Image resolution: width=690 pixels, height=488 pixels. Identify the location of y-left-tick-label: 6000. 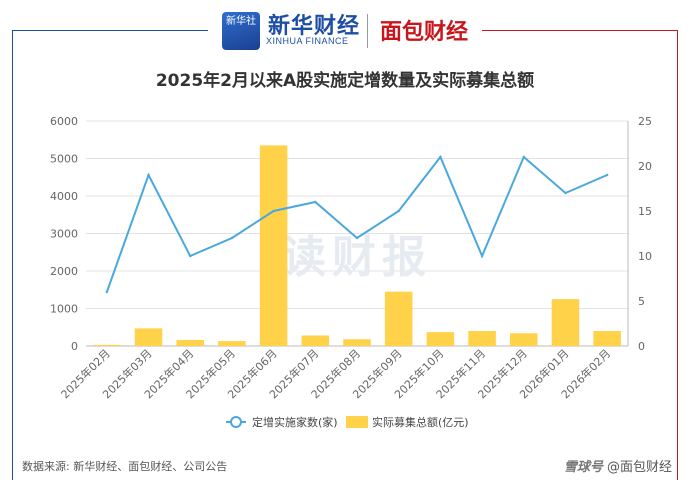
(64, 121).